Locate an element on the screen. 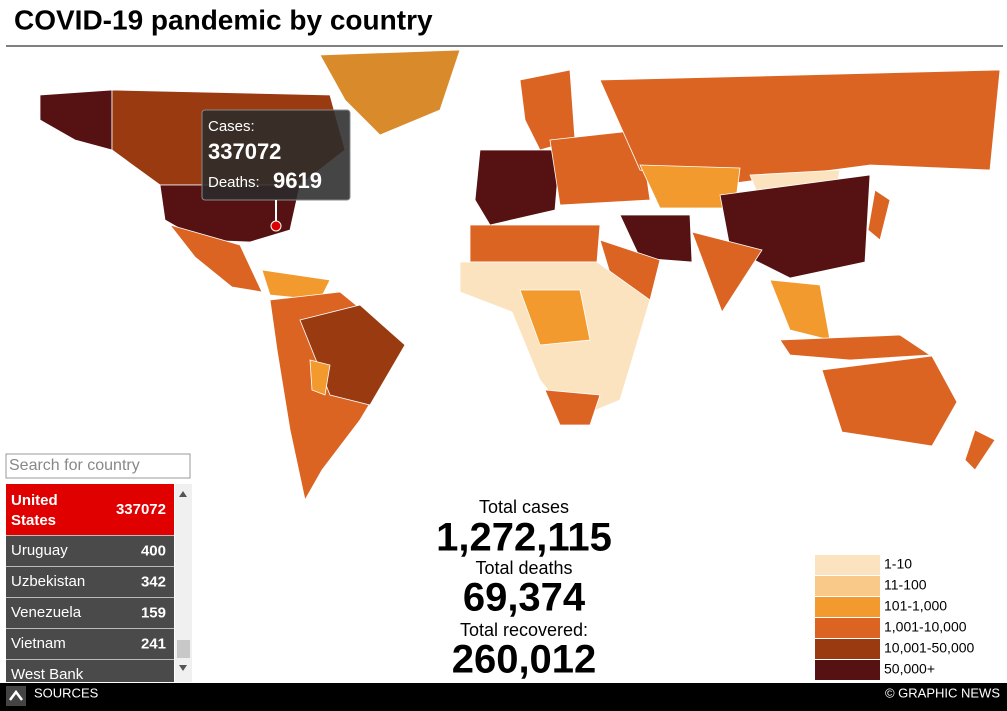 This screenshot has height=711, width=1007. tooltip-deaths-label: Deaths: is located at coordinates (234, 182).